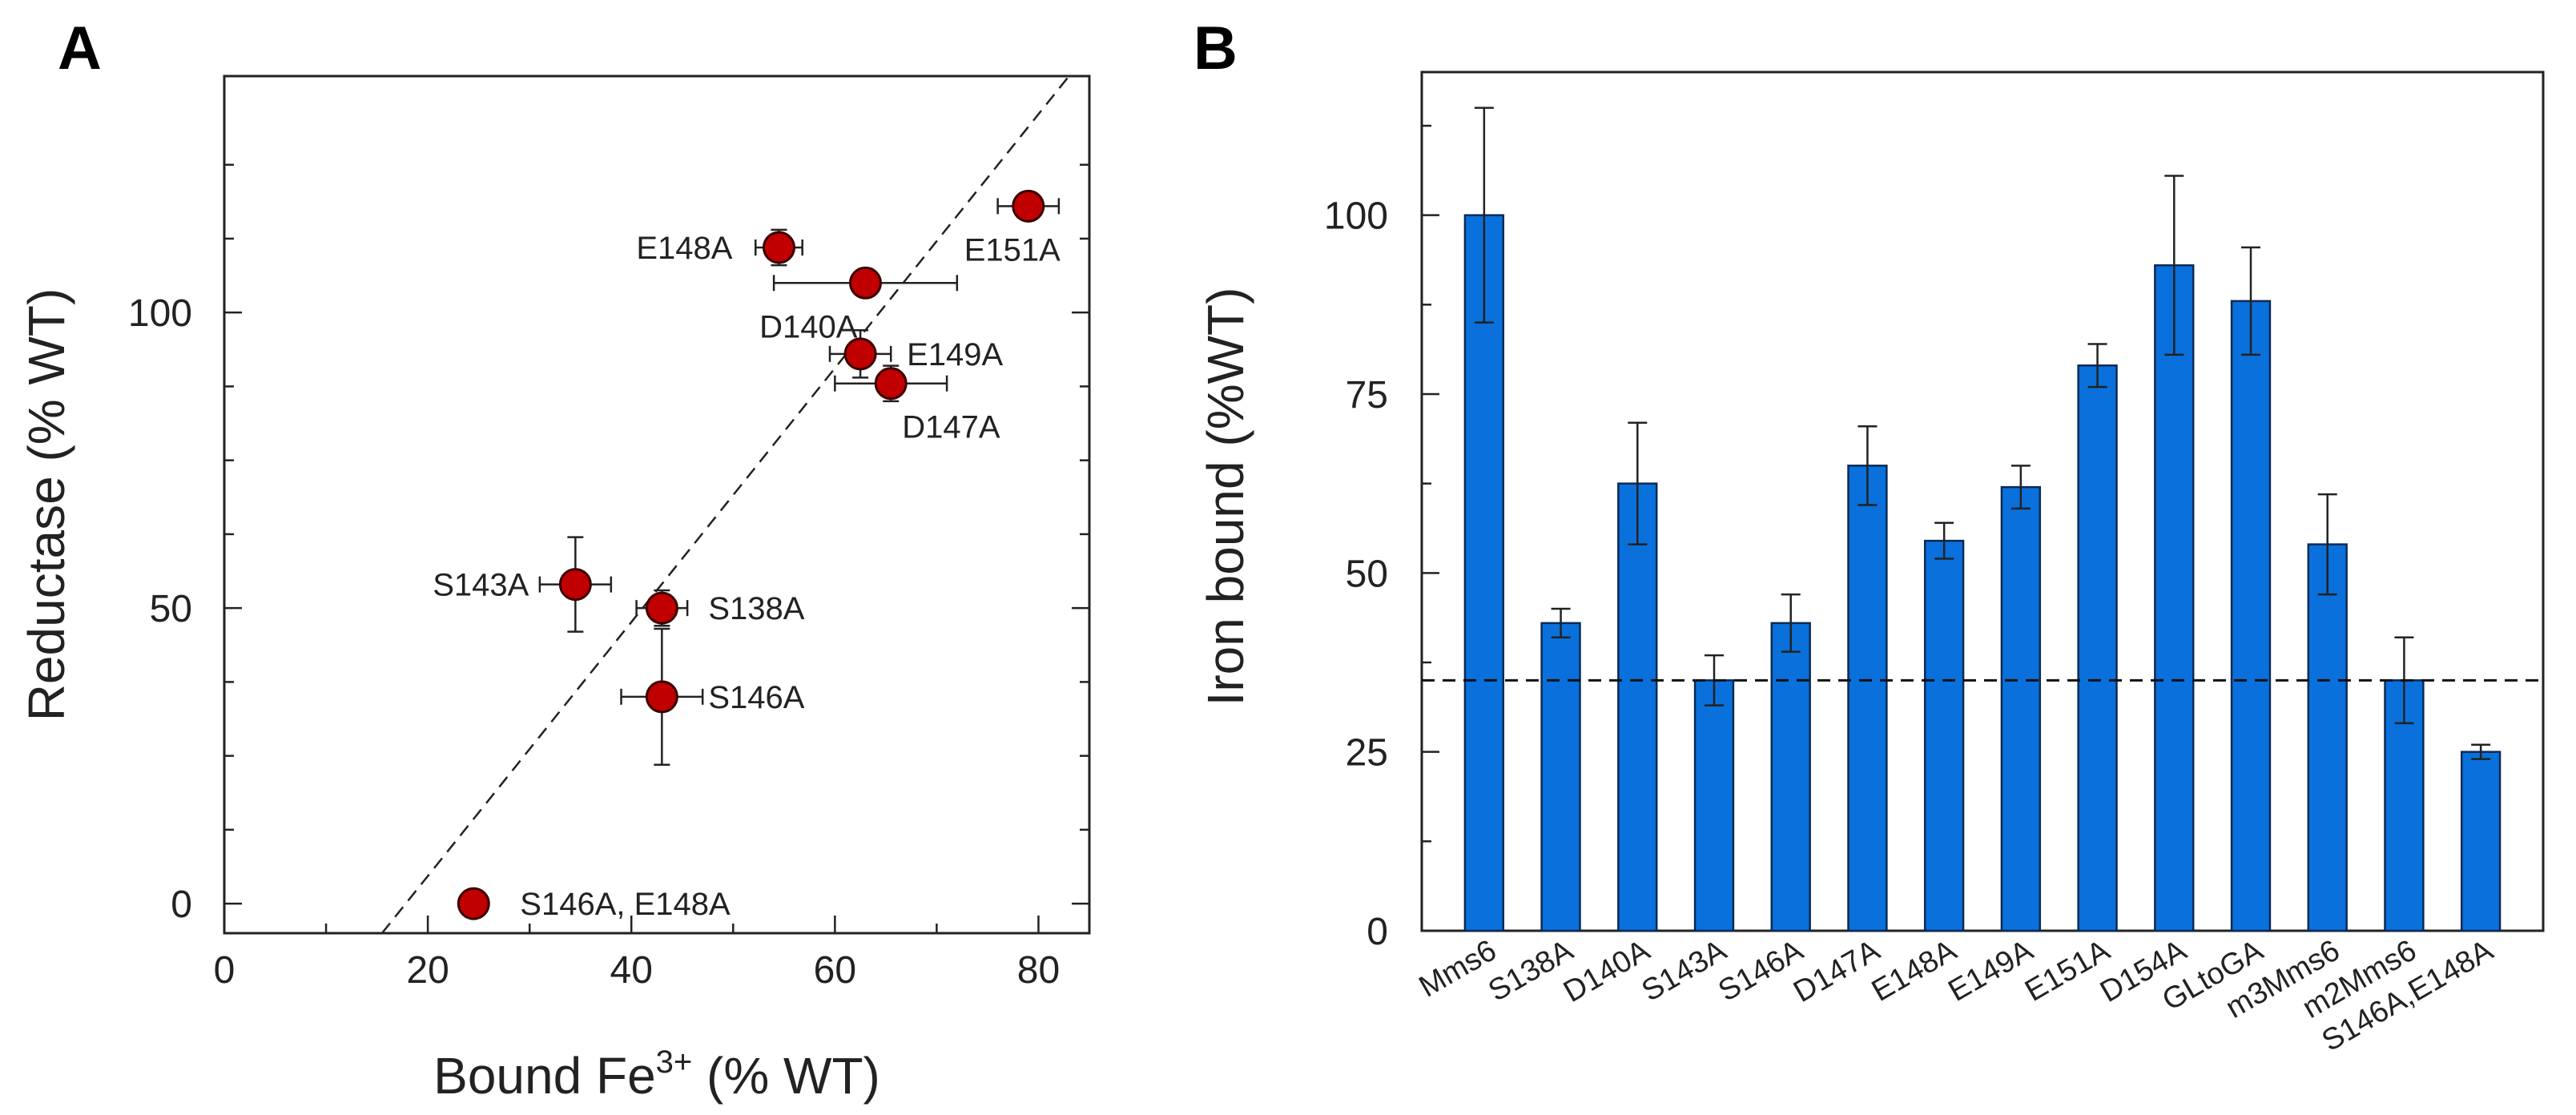 This screenshot has width=2576, height=1115. I want to click on scatter-point: E149A, so click(916, 354).